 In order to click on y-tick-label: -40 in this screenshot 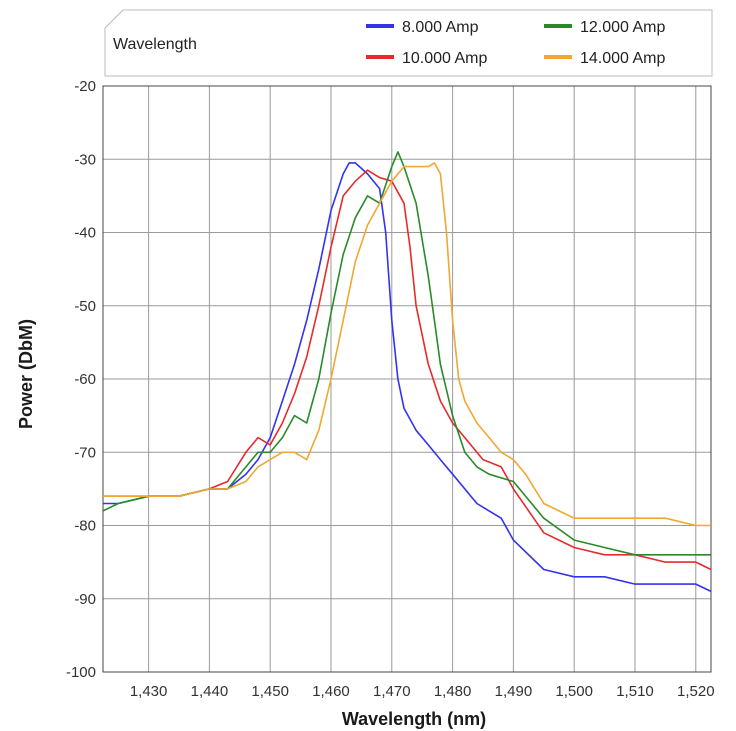, I will do `click(85, 233)`.